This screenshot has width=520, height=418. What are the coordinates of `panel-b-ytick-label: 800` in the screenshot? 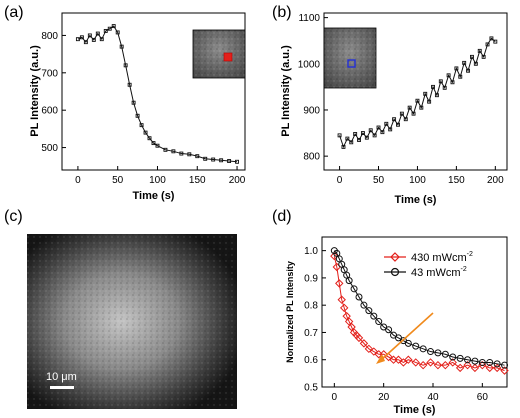 It's located at (311, 157).